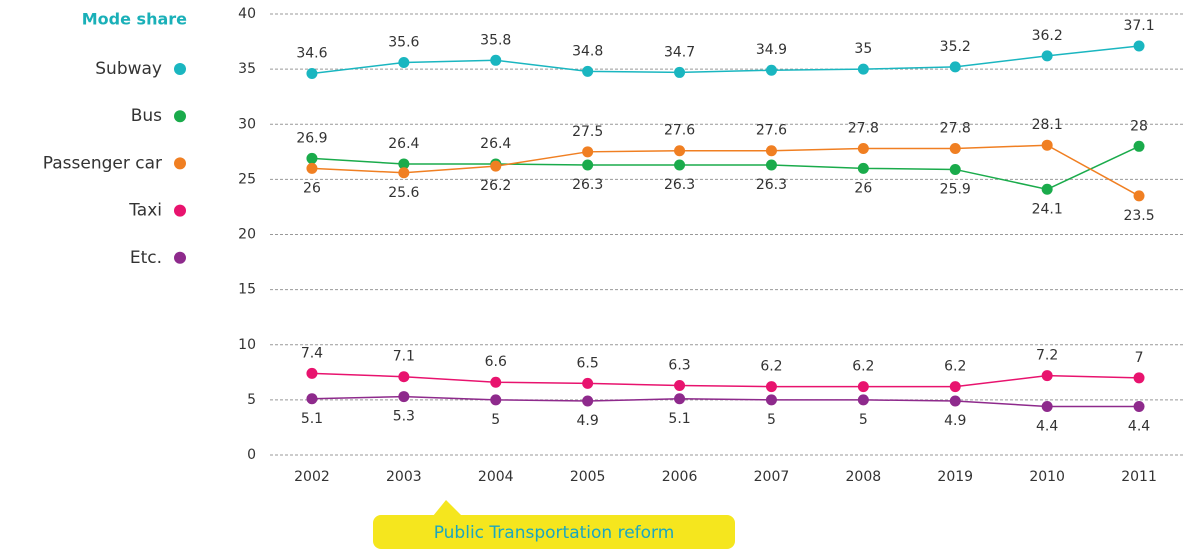 The height and width of the screenshot is (552, 1192). Describe the element at coordinates (864, 477) in the screenshot. I see `x-tick-label: 2008` at that location.